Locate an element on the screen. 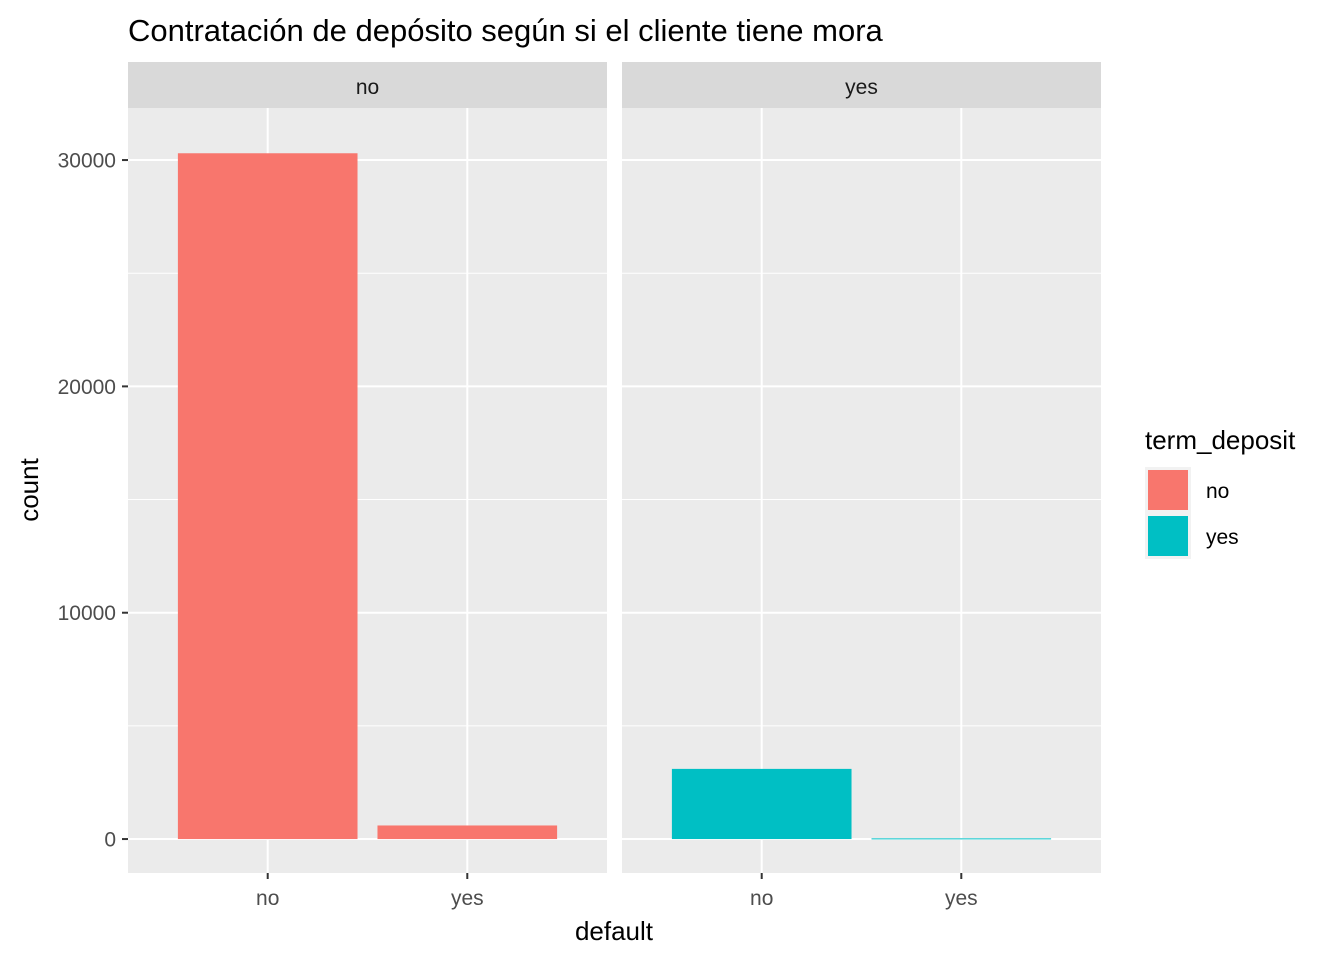 The width and height of the screenshot is (1344, 960). legend-title: term_deposit is located at coordinates (1220, 440).